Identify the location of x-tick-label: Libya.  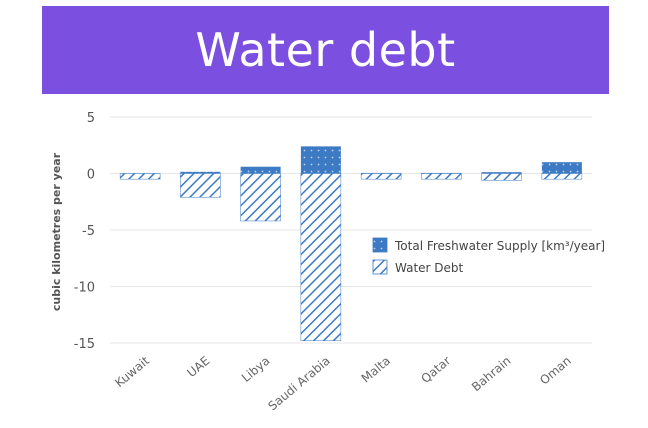
(256, 369).